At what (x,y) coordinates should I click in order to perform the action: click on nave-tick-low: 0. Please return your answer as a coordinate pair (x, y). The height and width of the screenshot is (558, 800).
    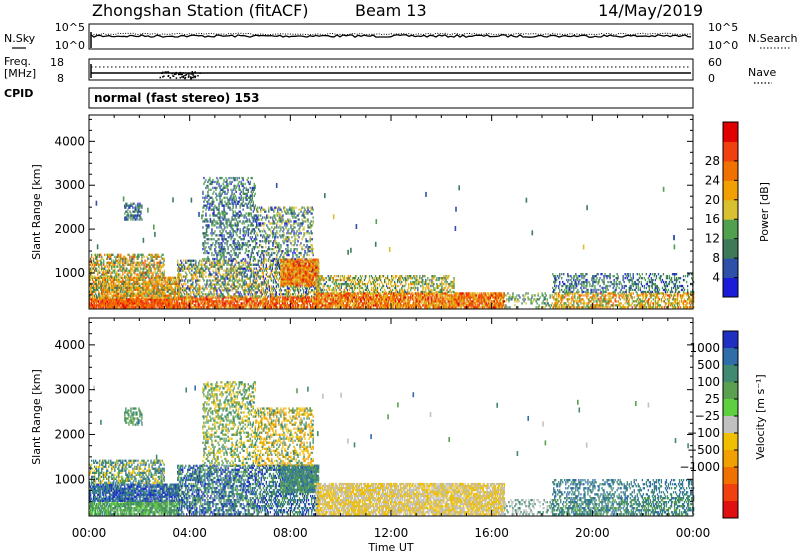
    Looking at the image, I should click on (711, 78).